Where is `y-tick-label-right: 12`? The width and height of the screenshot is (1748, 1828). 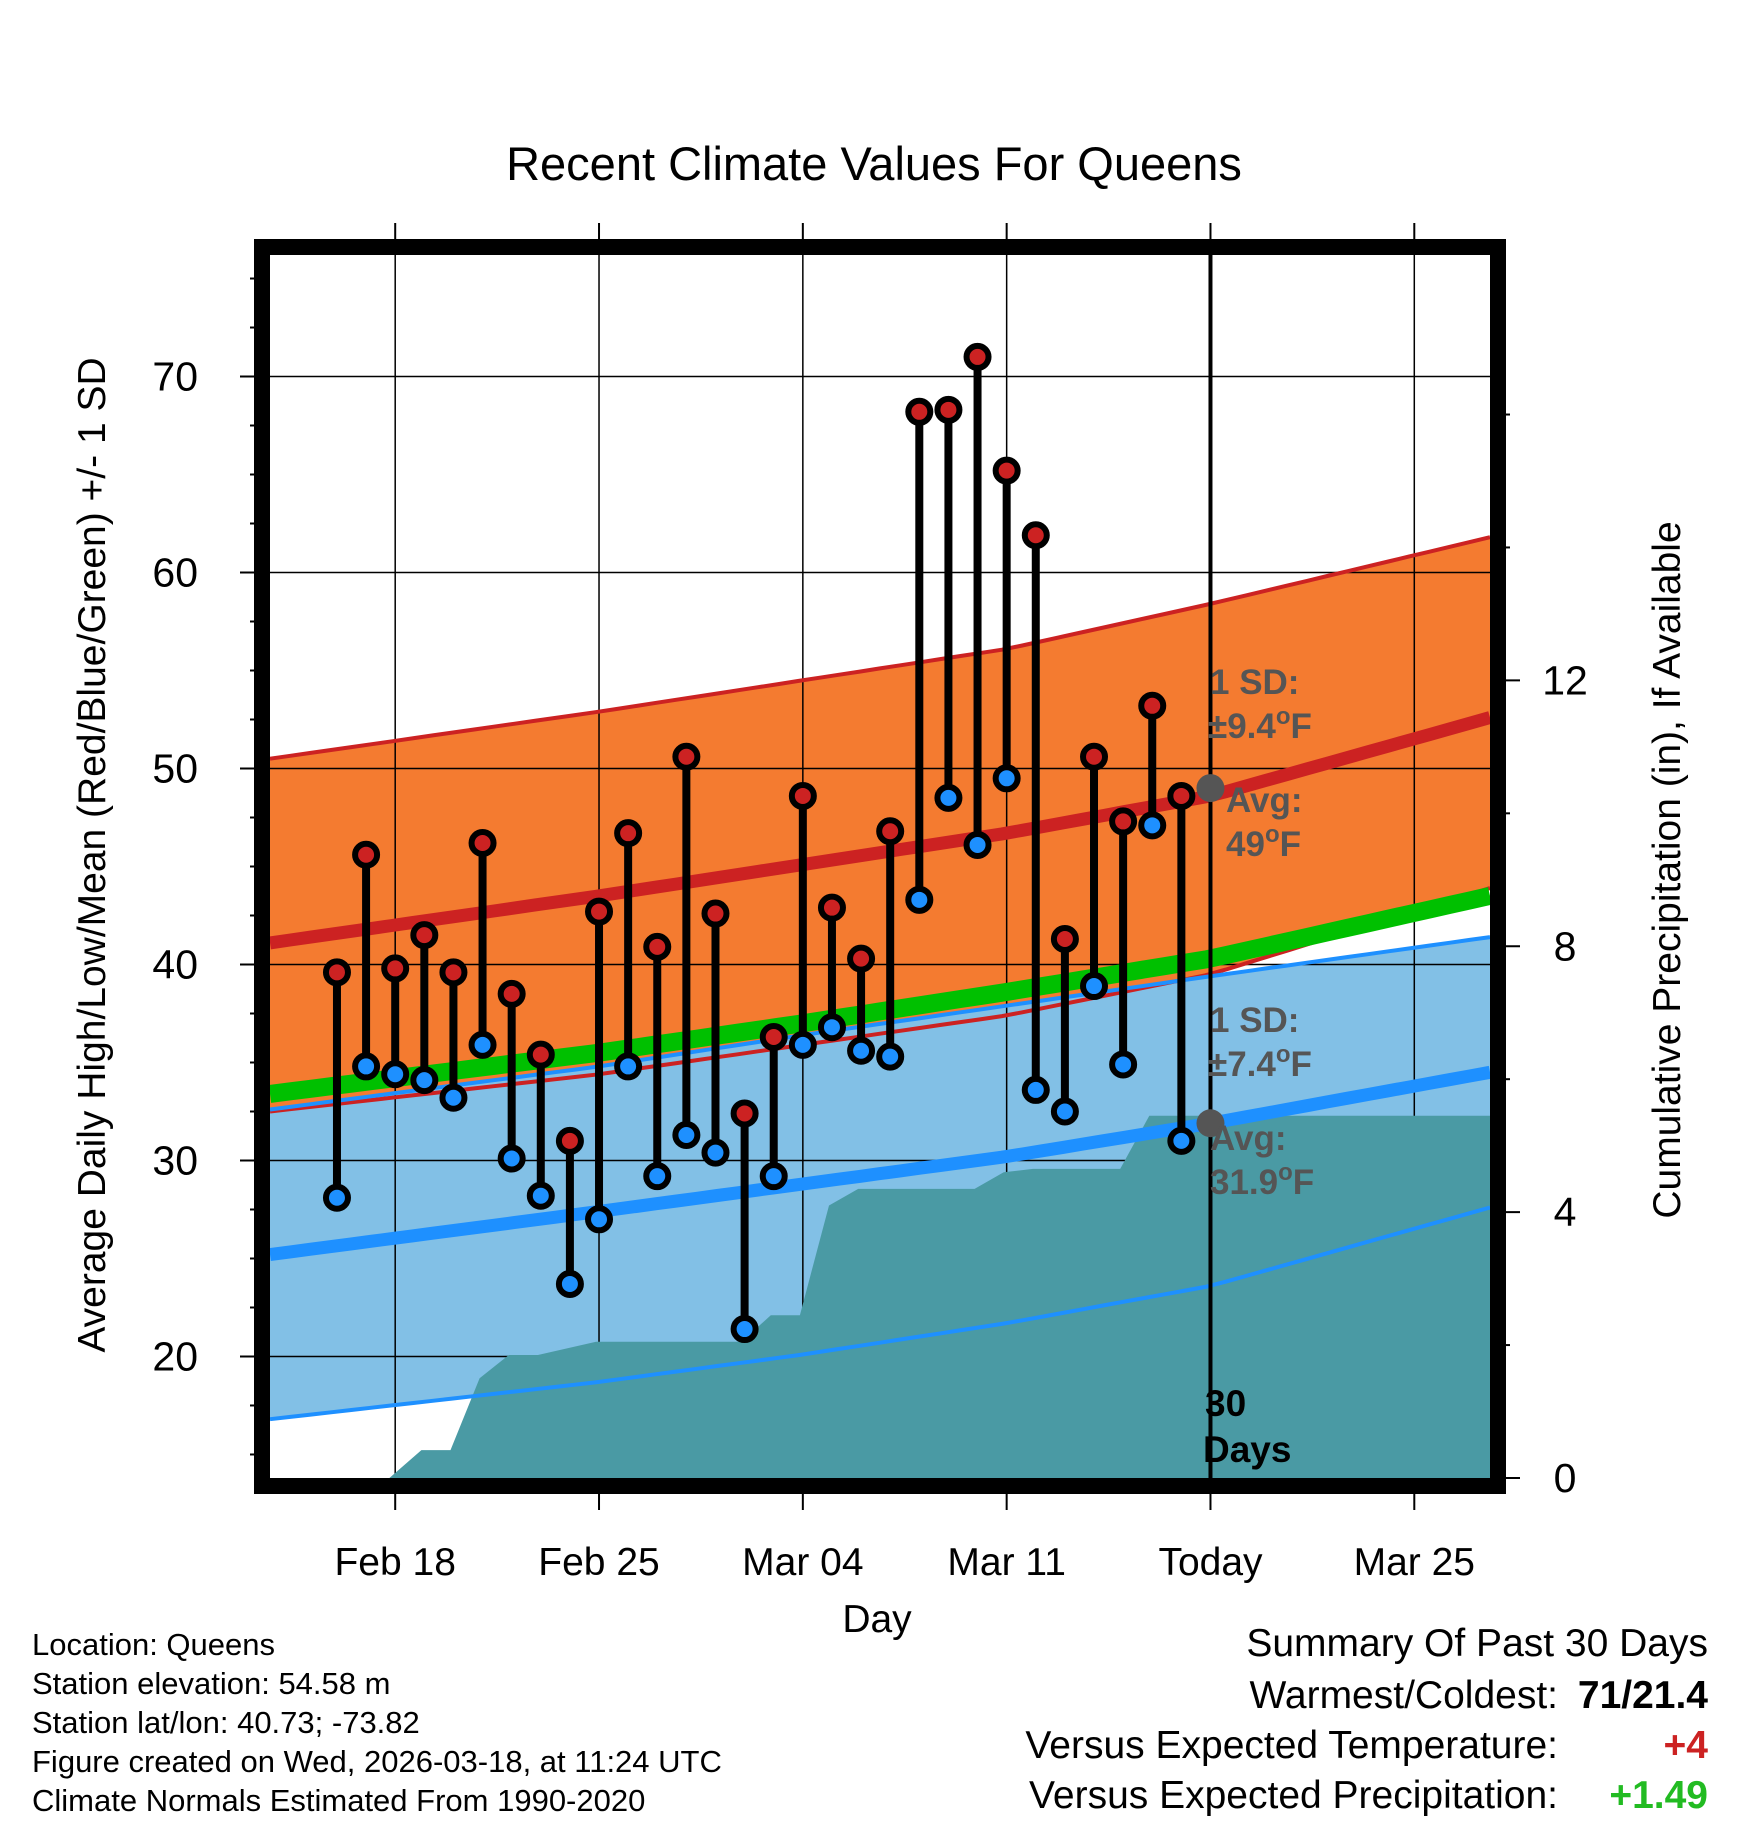
y-tick-label-right: 12 is located at coordinates (1565, 680).